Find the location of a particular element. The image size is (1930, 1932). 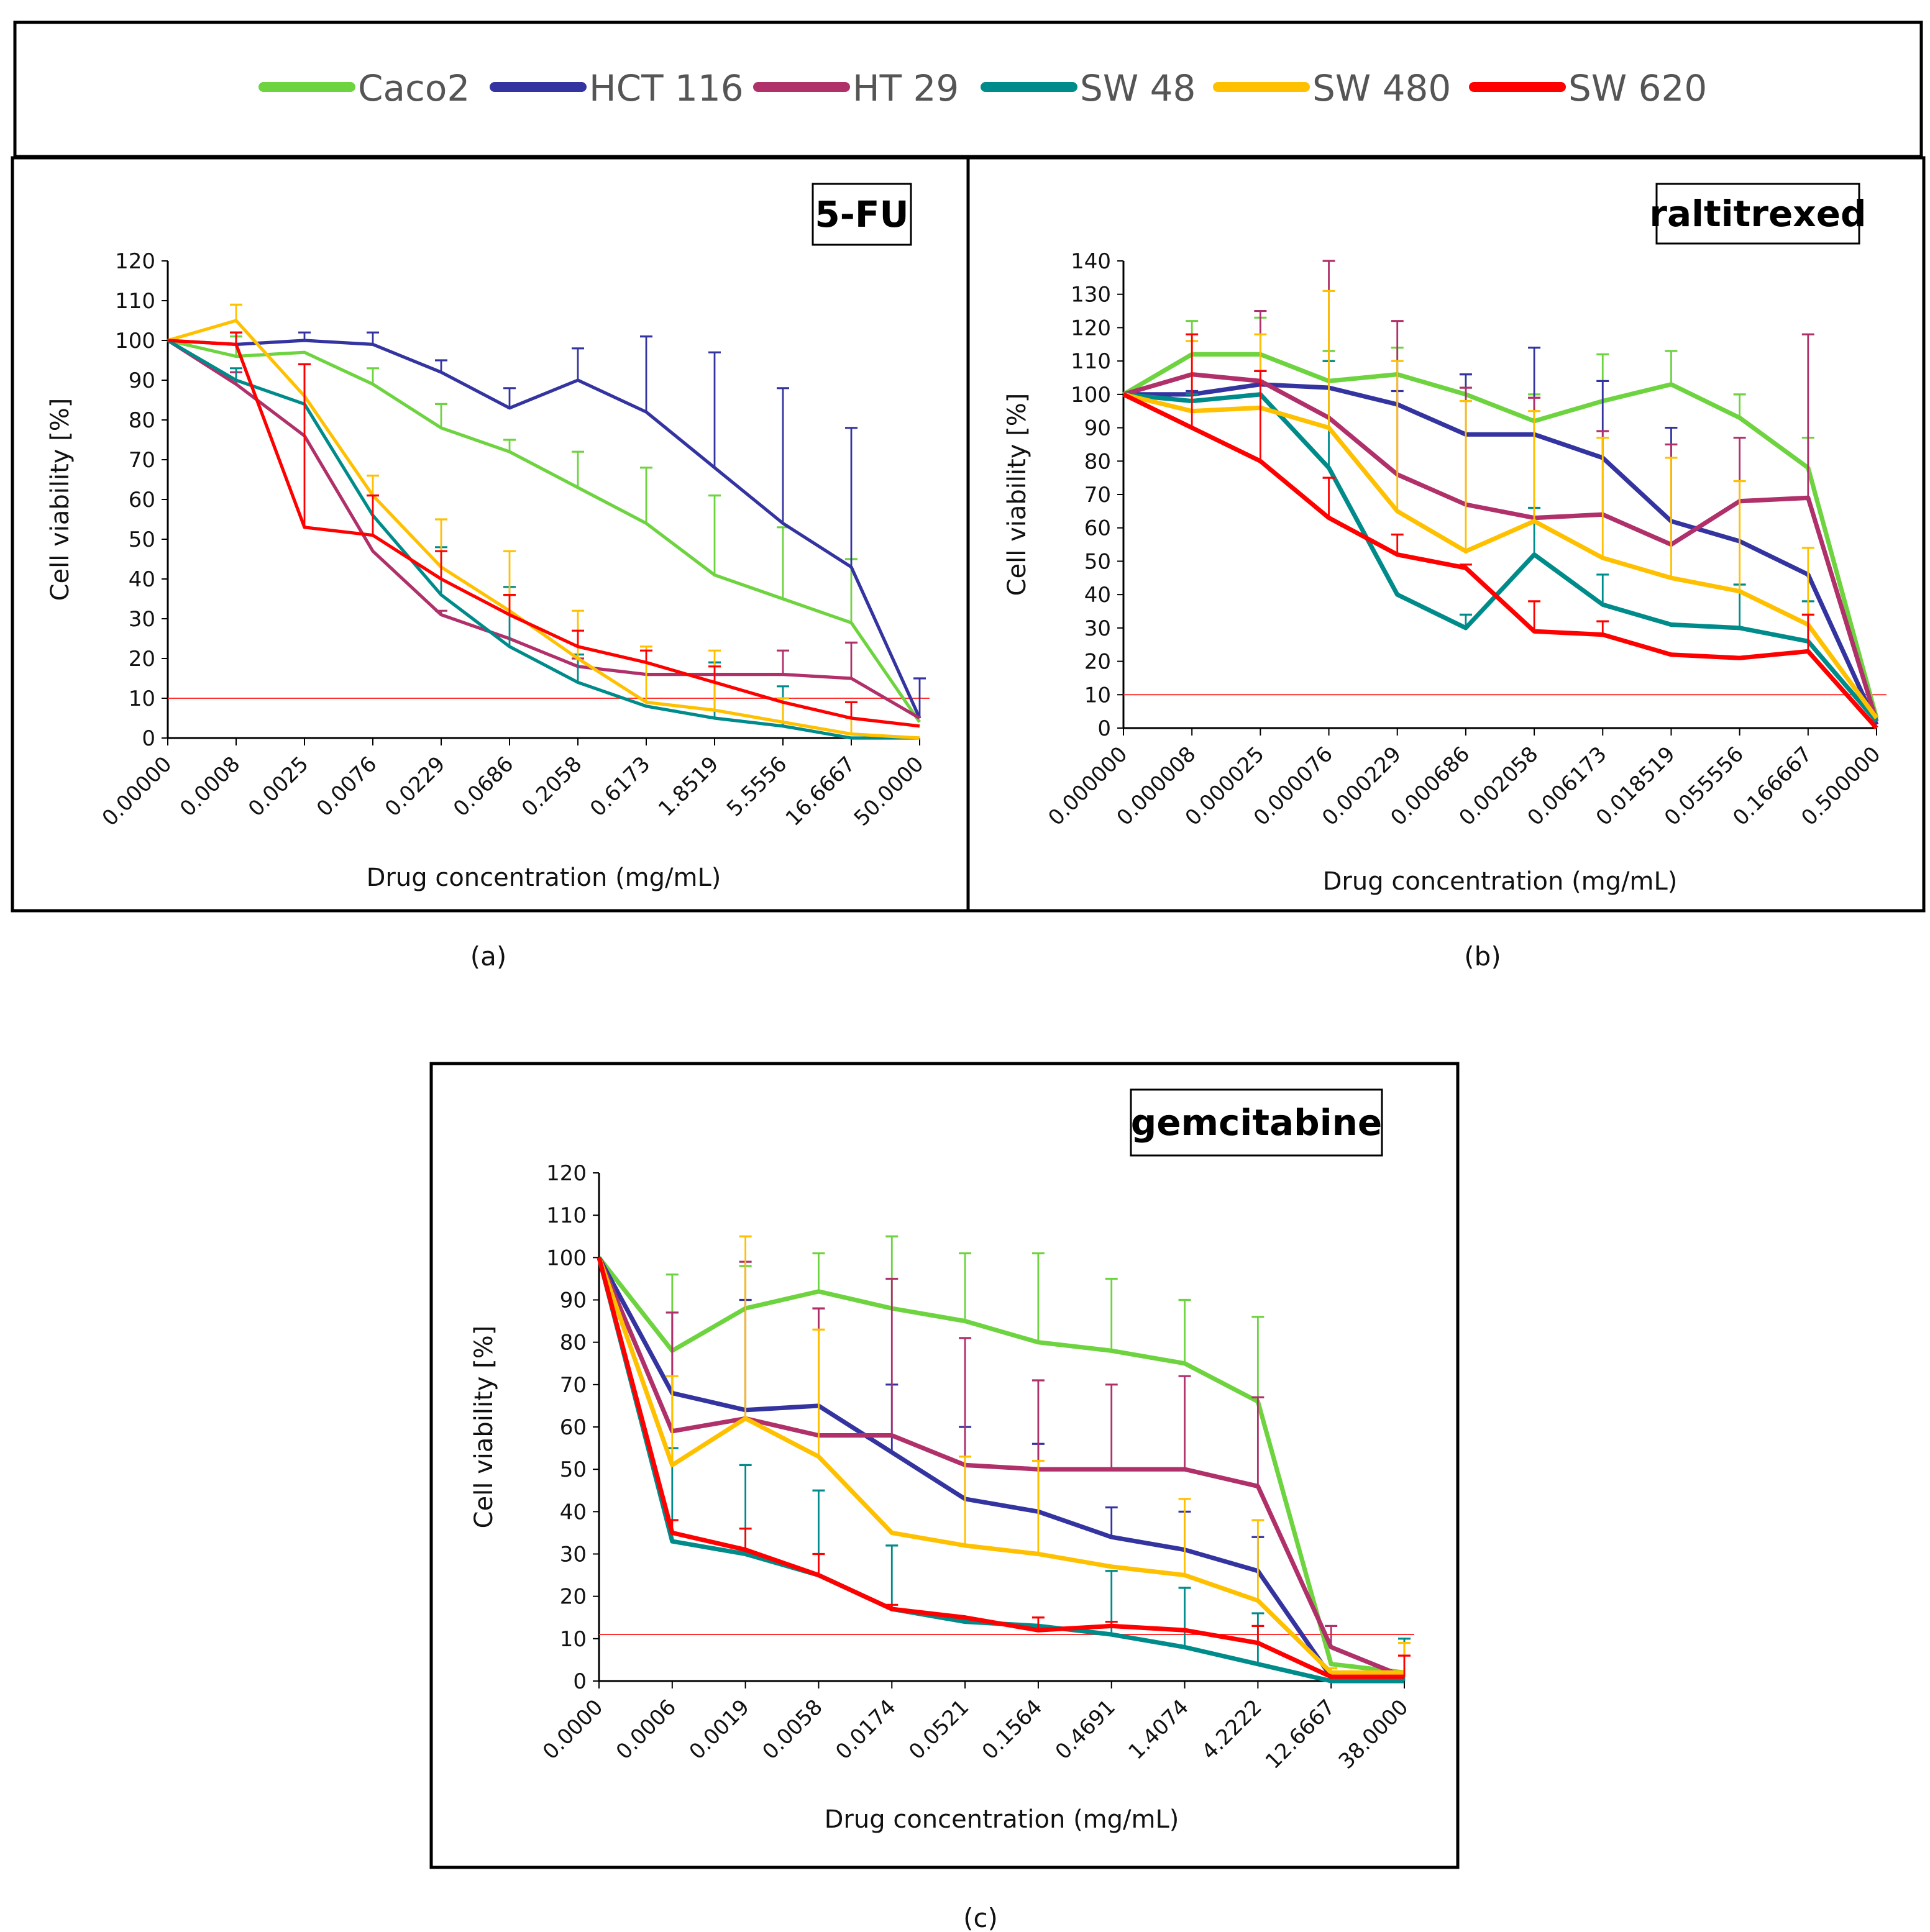

panel-caption: (a) is located at coordinates (489, 956).